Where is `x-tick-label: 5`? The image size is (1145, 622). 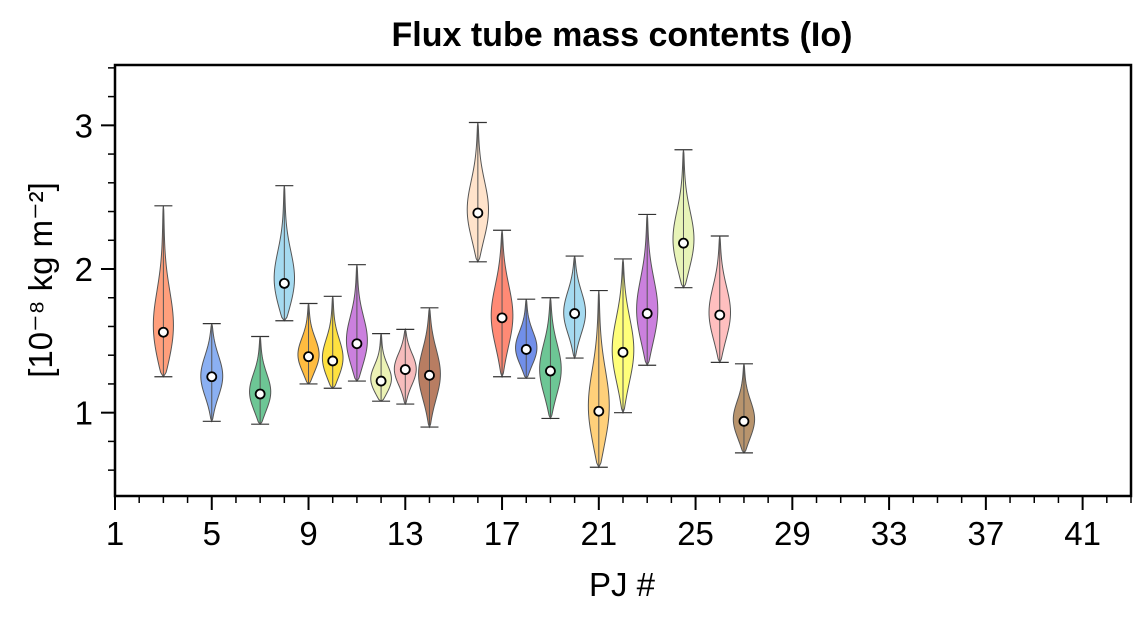 x-tick-label: 5 is located at coordinates (212, 533).